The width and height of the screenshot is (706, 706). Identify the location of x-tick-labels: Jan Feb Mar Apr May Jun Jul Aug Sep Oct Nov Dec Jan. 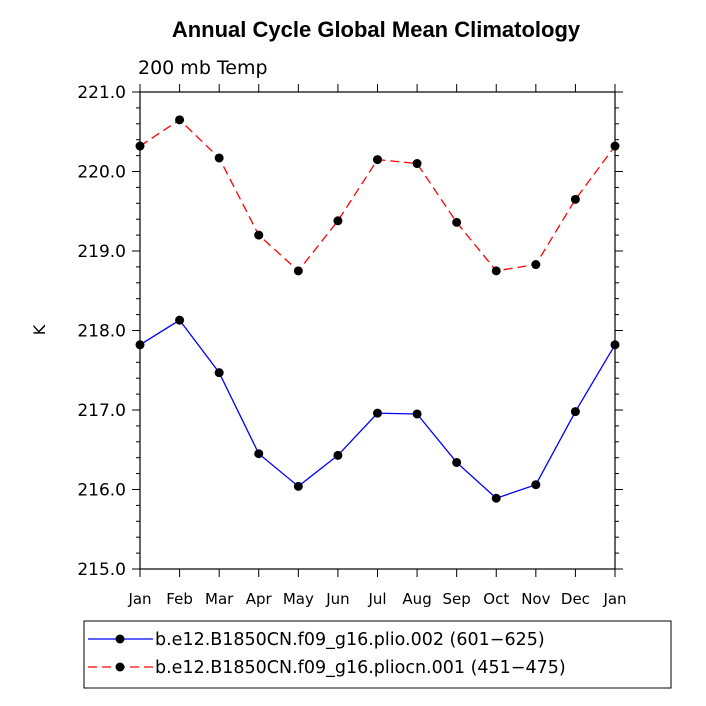
(376, 599).